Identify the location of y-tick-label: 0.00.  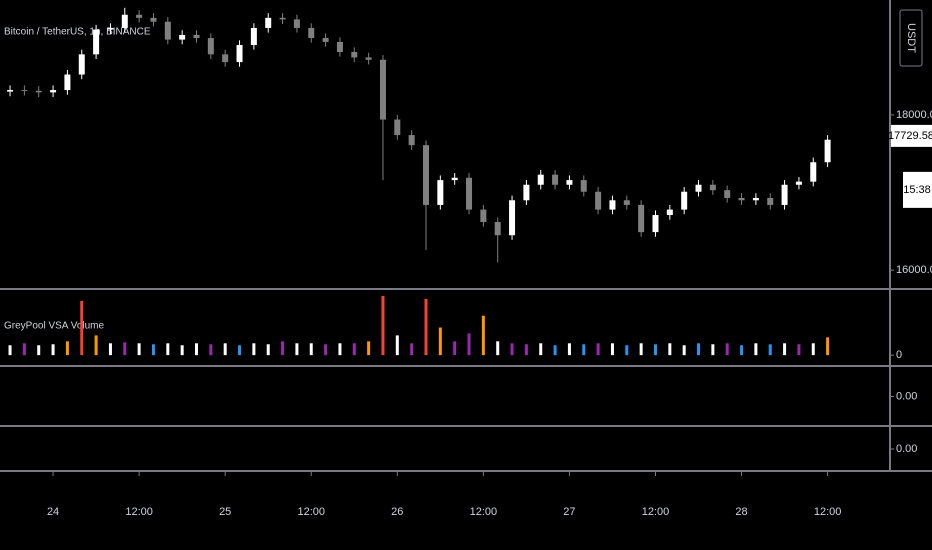
(906, 449).